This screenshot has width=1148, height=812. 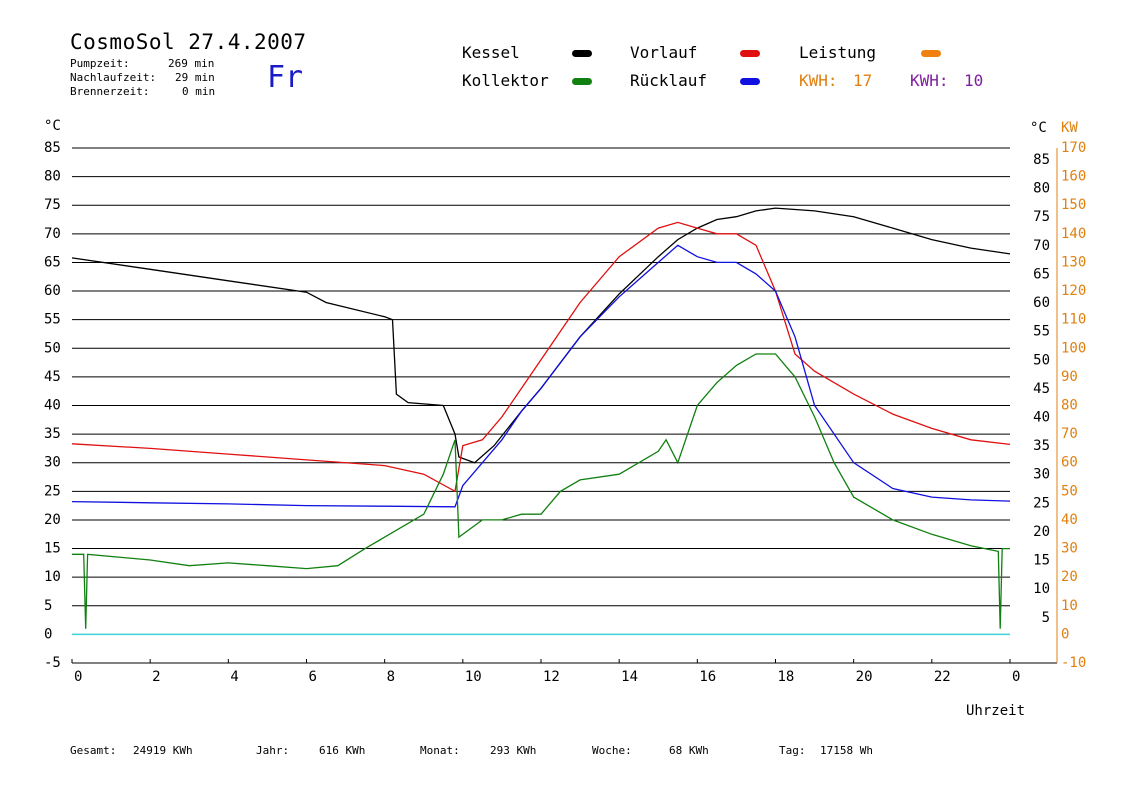 I want to click on legend-ruecklauf-label: Rücklauf, so click(x=669, y=80).